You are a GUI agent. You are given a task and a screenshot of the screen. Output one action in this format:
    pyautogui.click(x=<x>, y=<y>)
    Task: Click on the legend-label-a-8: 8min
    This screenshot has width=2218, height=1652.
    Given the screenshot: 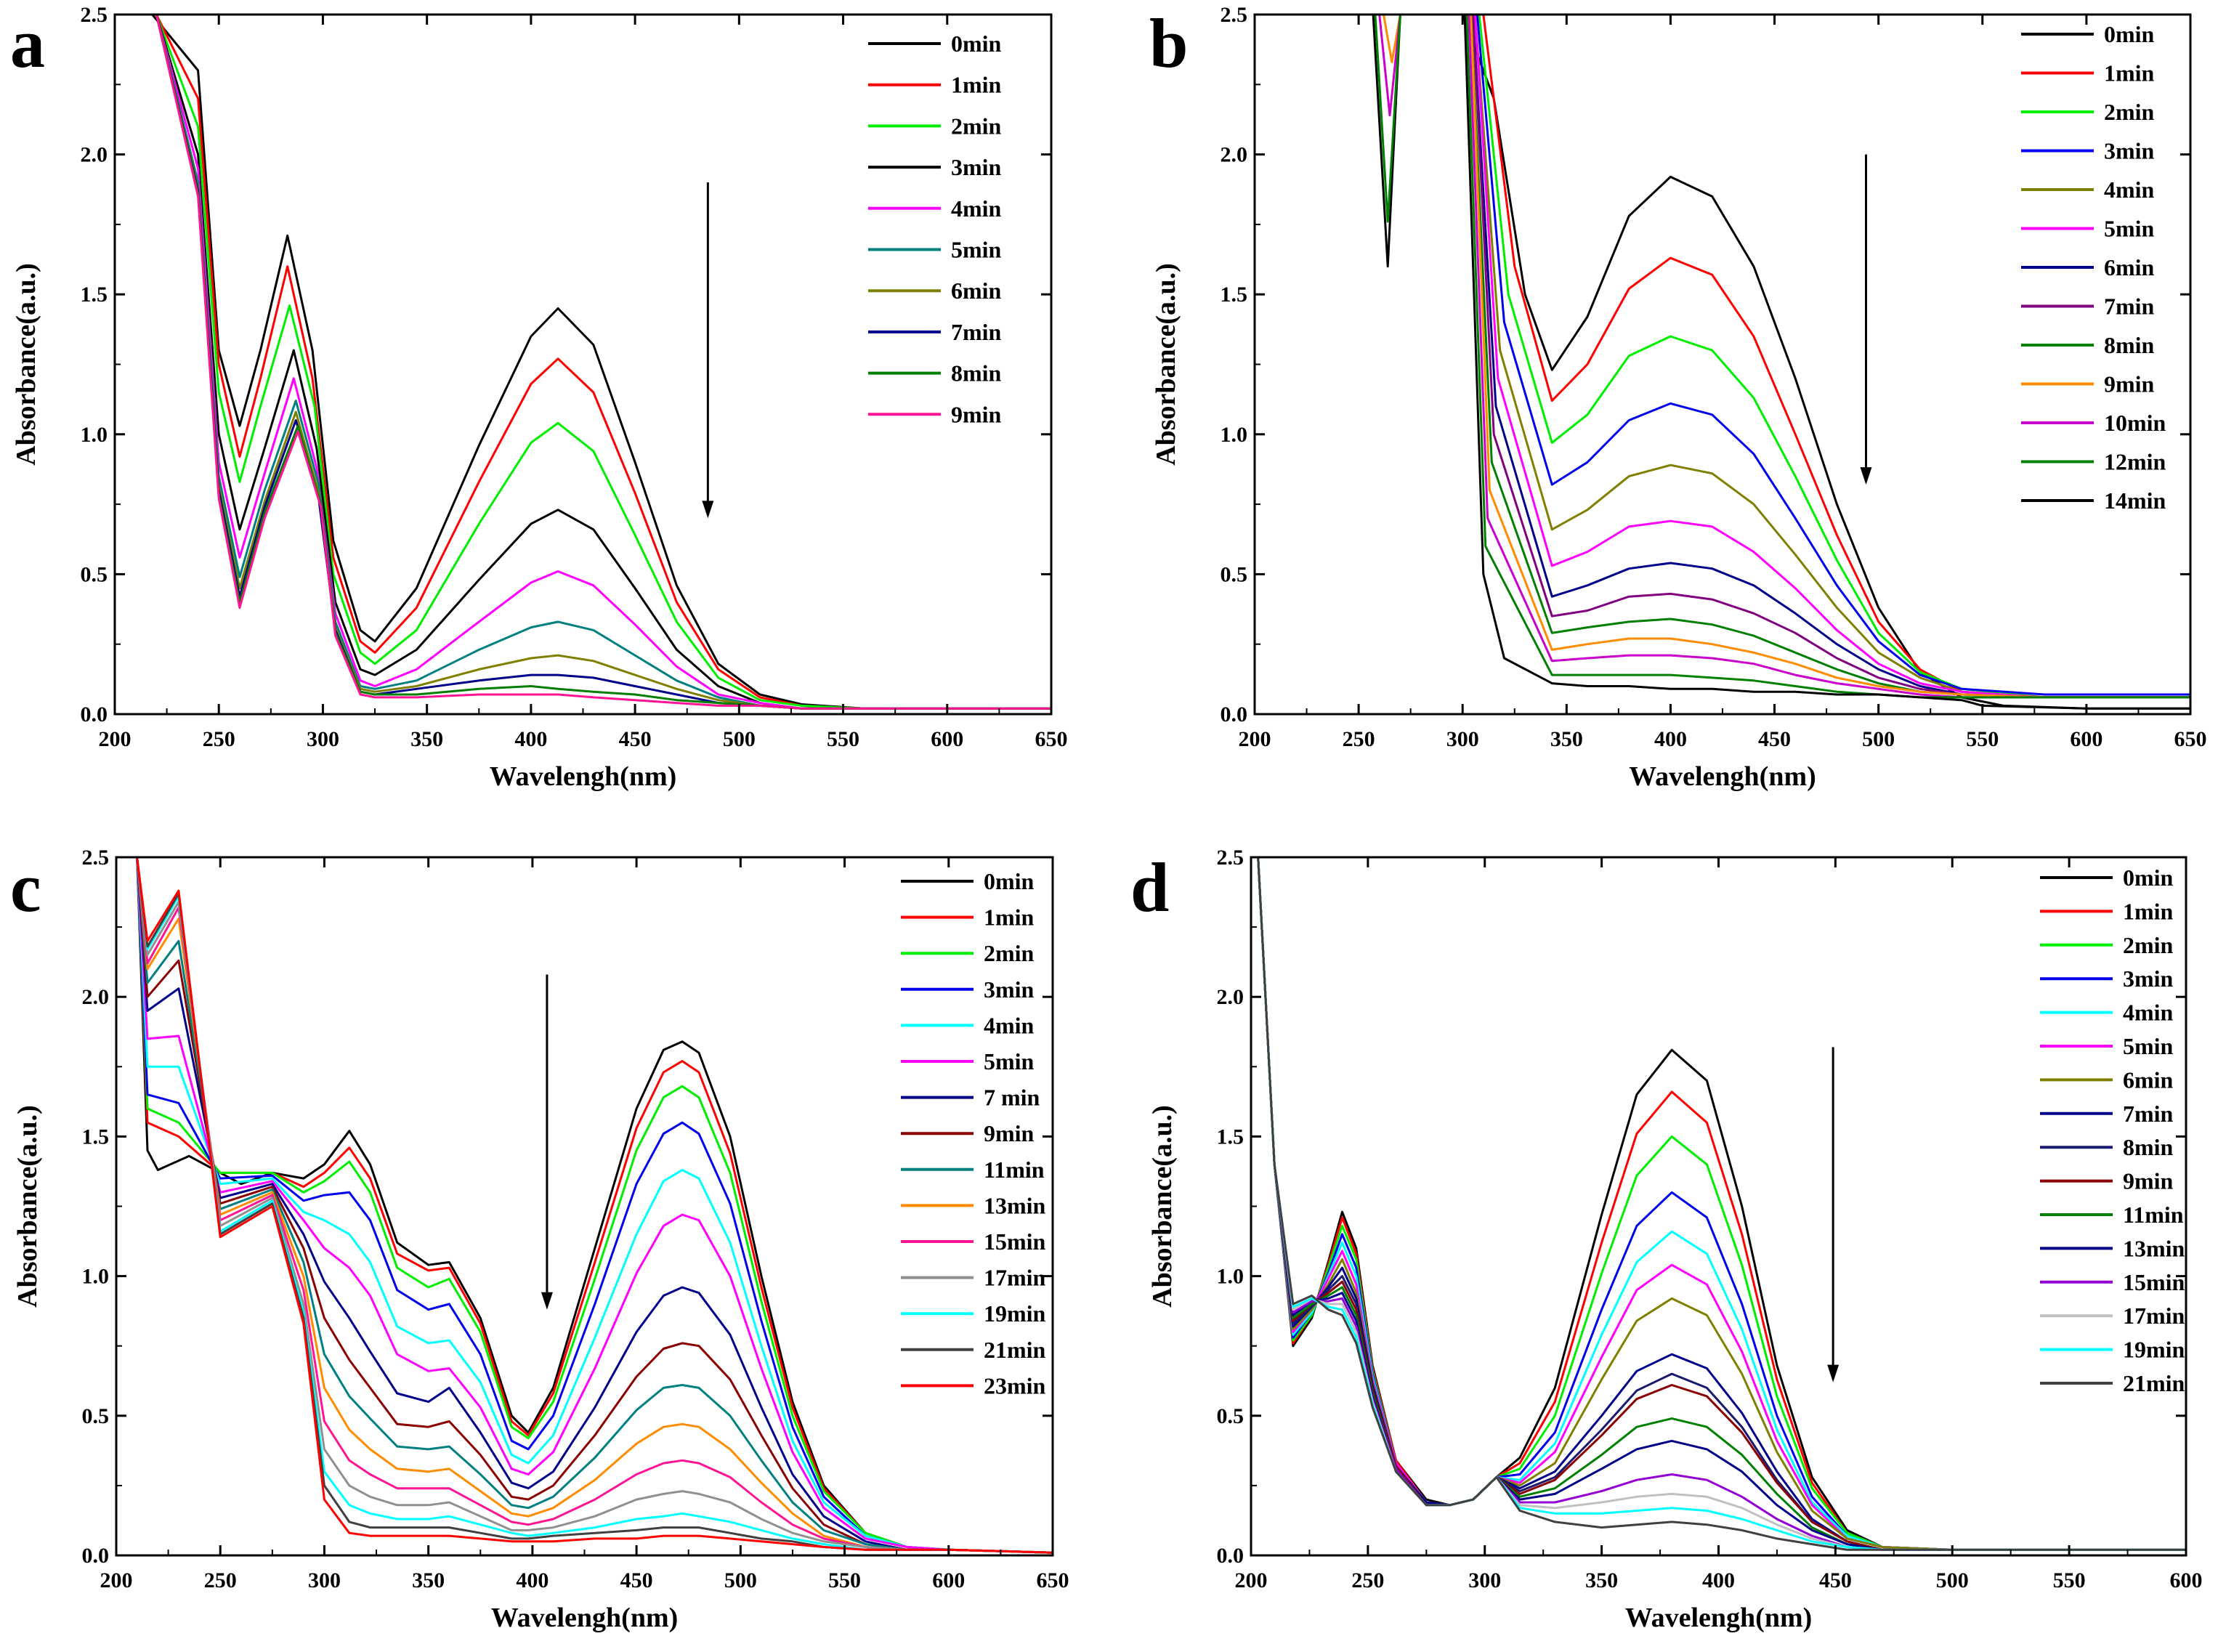 What is the action you would take?
    pyautogui.click(x=976, y=373)
    